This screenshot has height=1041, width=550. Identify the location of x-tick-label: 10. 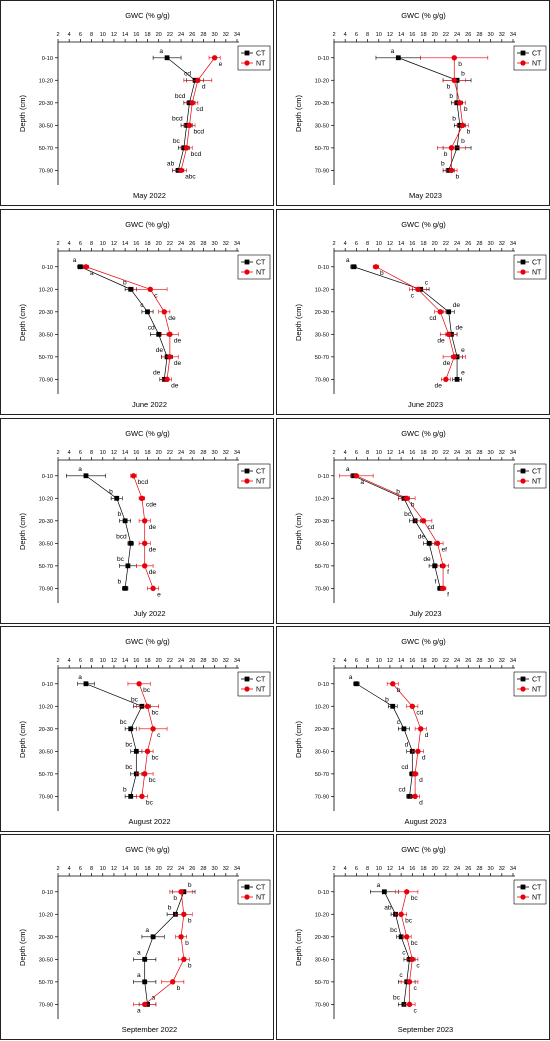
(103, 244).